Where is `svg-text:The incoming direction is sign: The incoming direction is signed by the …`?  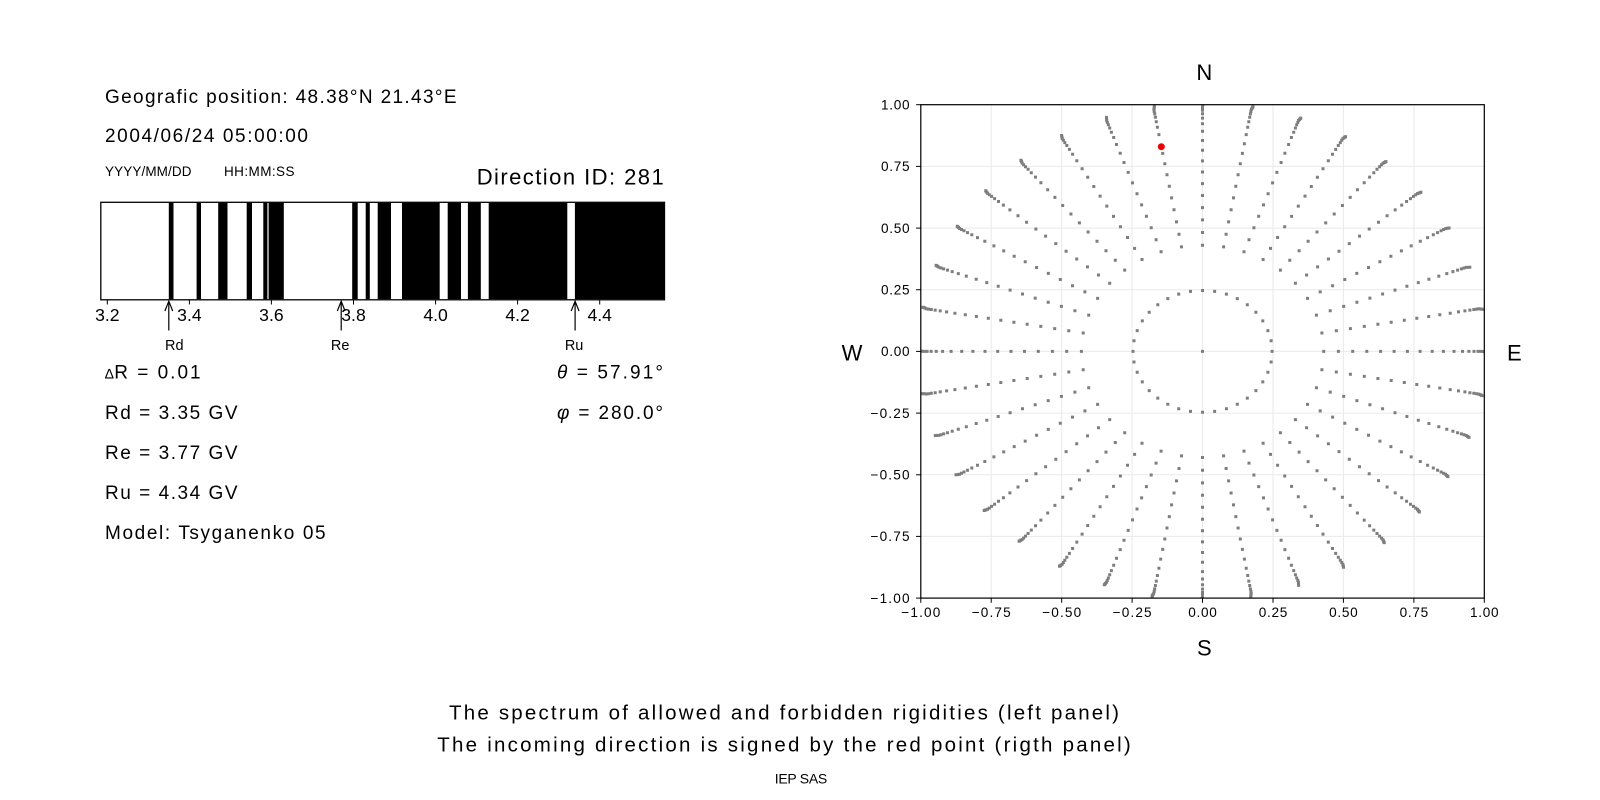
svg-text:The incoming direction is sign: The incoming direction is signed by the … is located at coordinates (784, 745).